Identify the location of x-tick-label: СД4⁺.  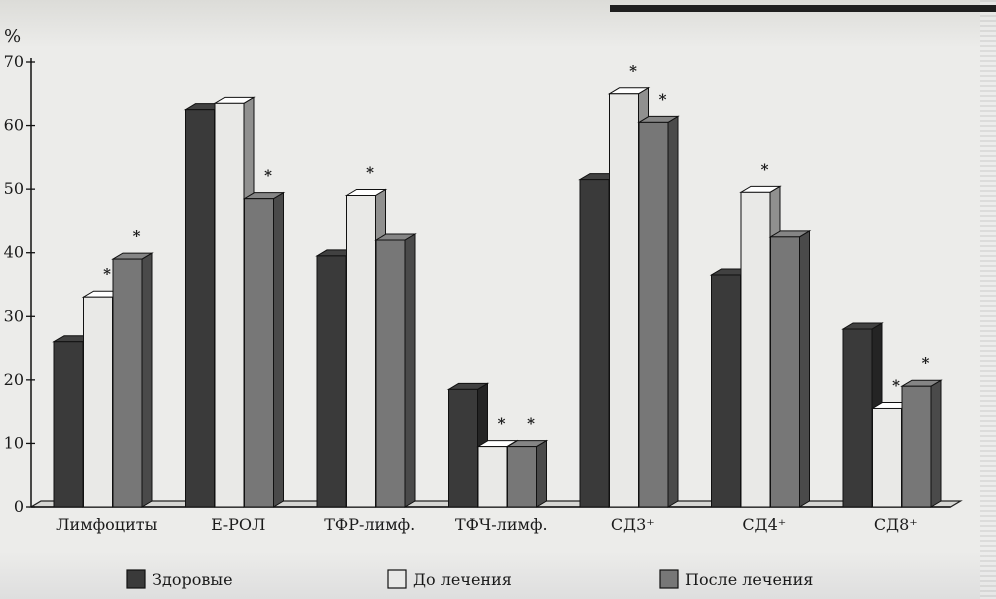
(764, 524).